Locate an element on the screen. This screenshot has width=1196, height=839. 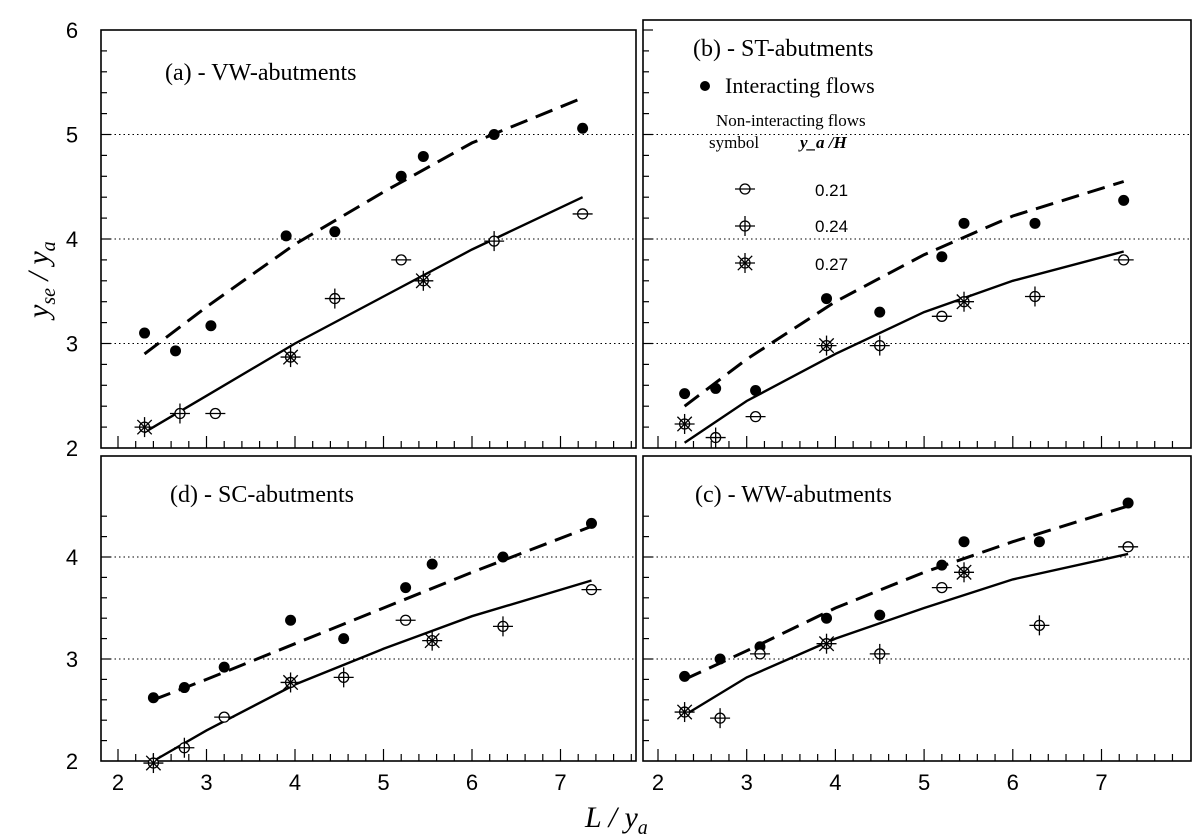
point-noninteracting-b-6-diag2 is located at coordinates (964, 302).